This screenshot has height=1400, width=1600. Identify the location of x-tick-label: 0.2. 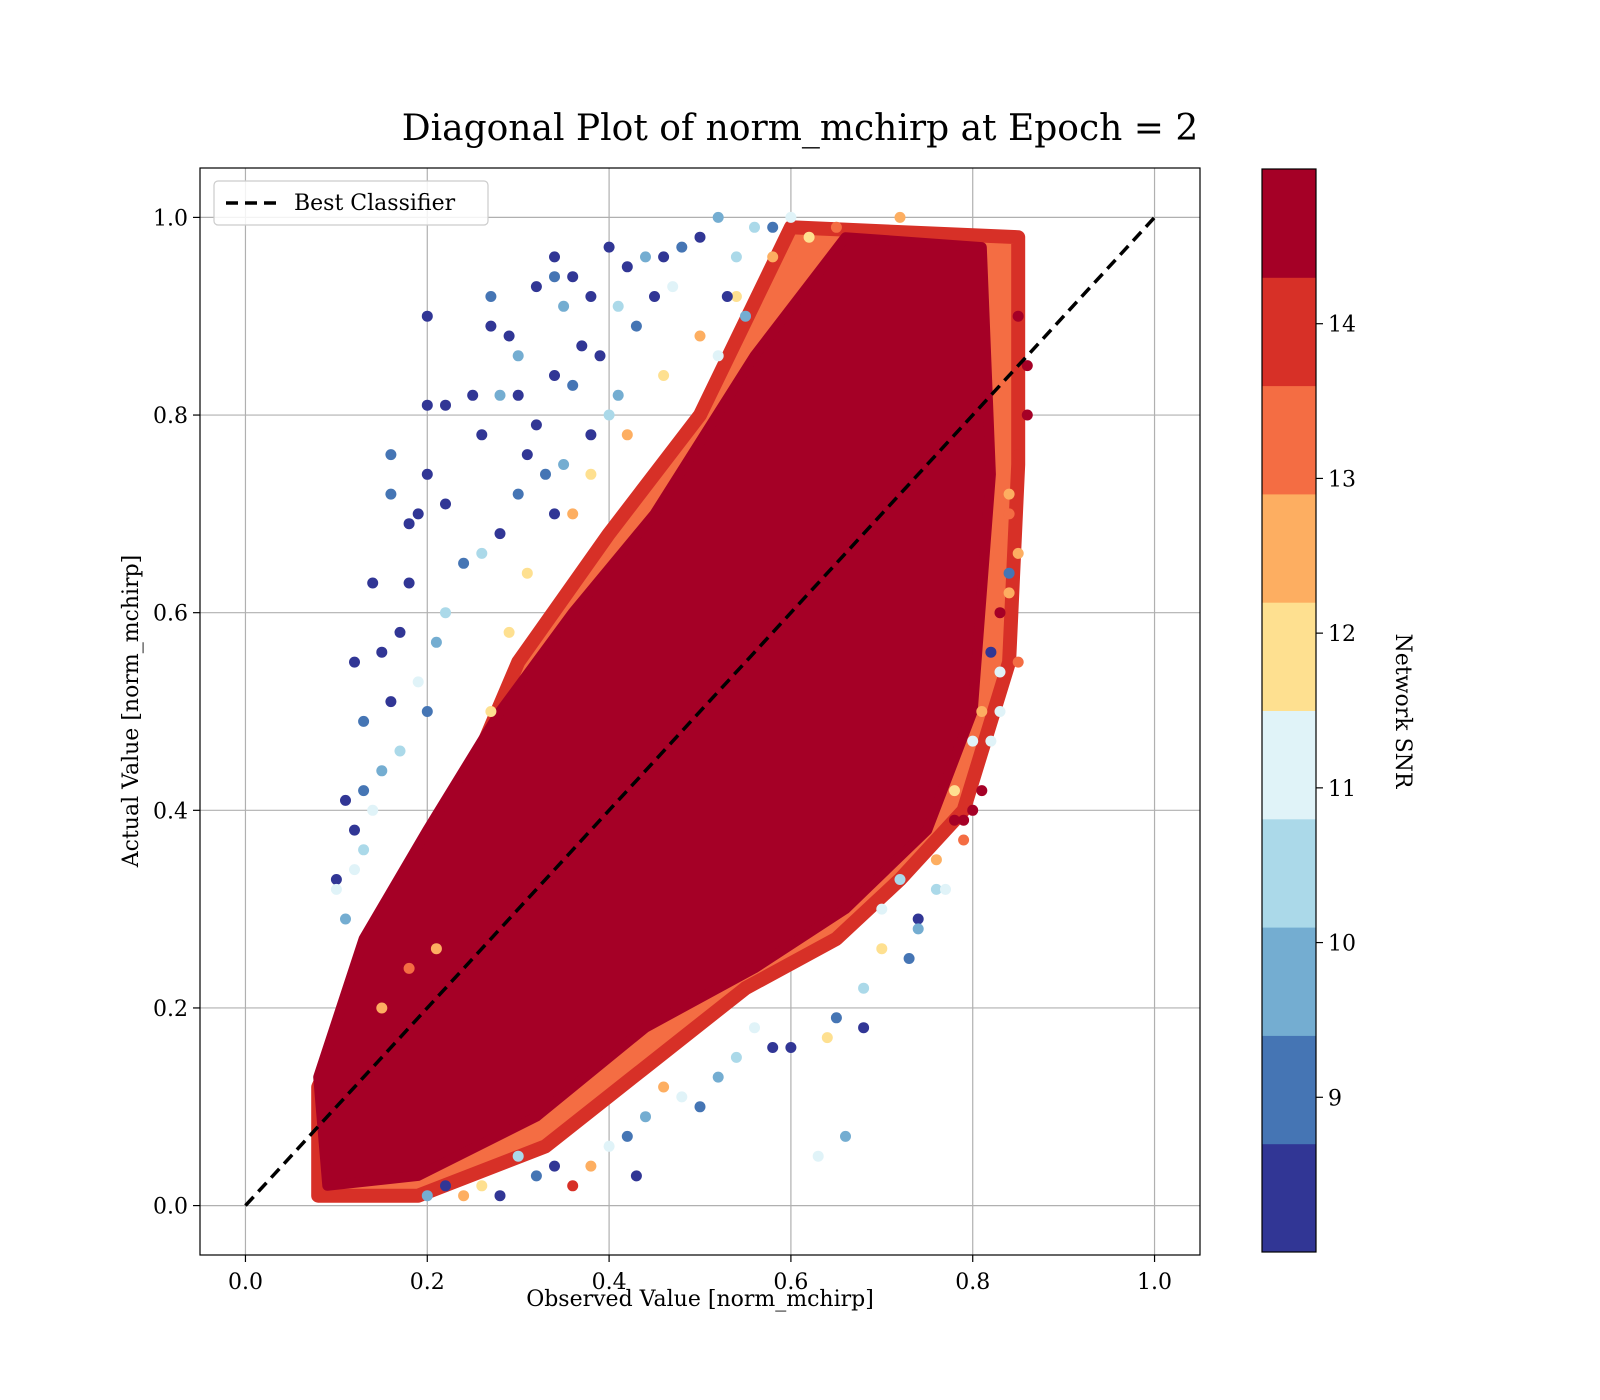
(427, 1282).